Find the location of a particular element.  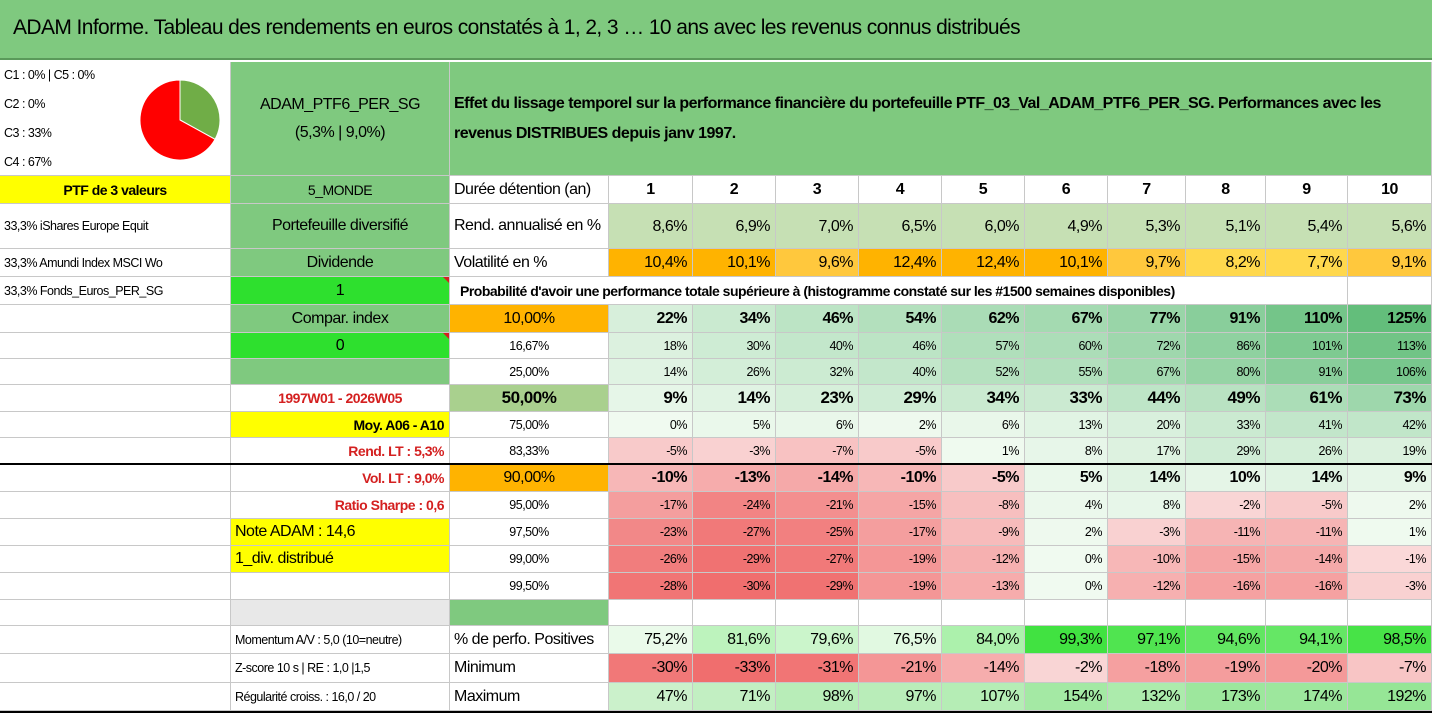

pos-value: 97,1% is located at coordinates (1147, 640).